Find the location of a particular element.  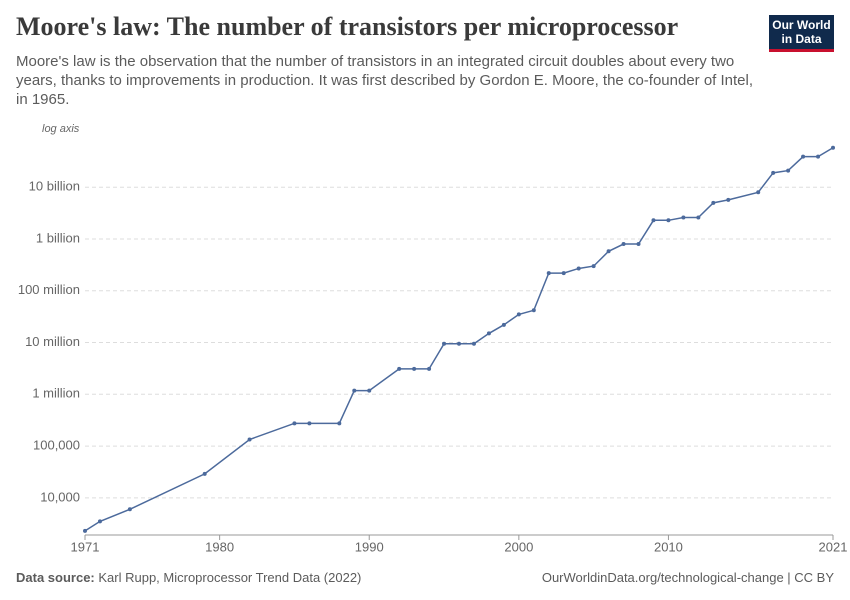

y-tick-label: 10 million is located at coordinates (52, 341).